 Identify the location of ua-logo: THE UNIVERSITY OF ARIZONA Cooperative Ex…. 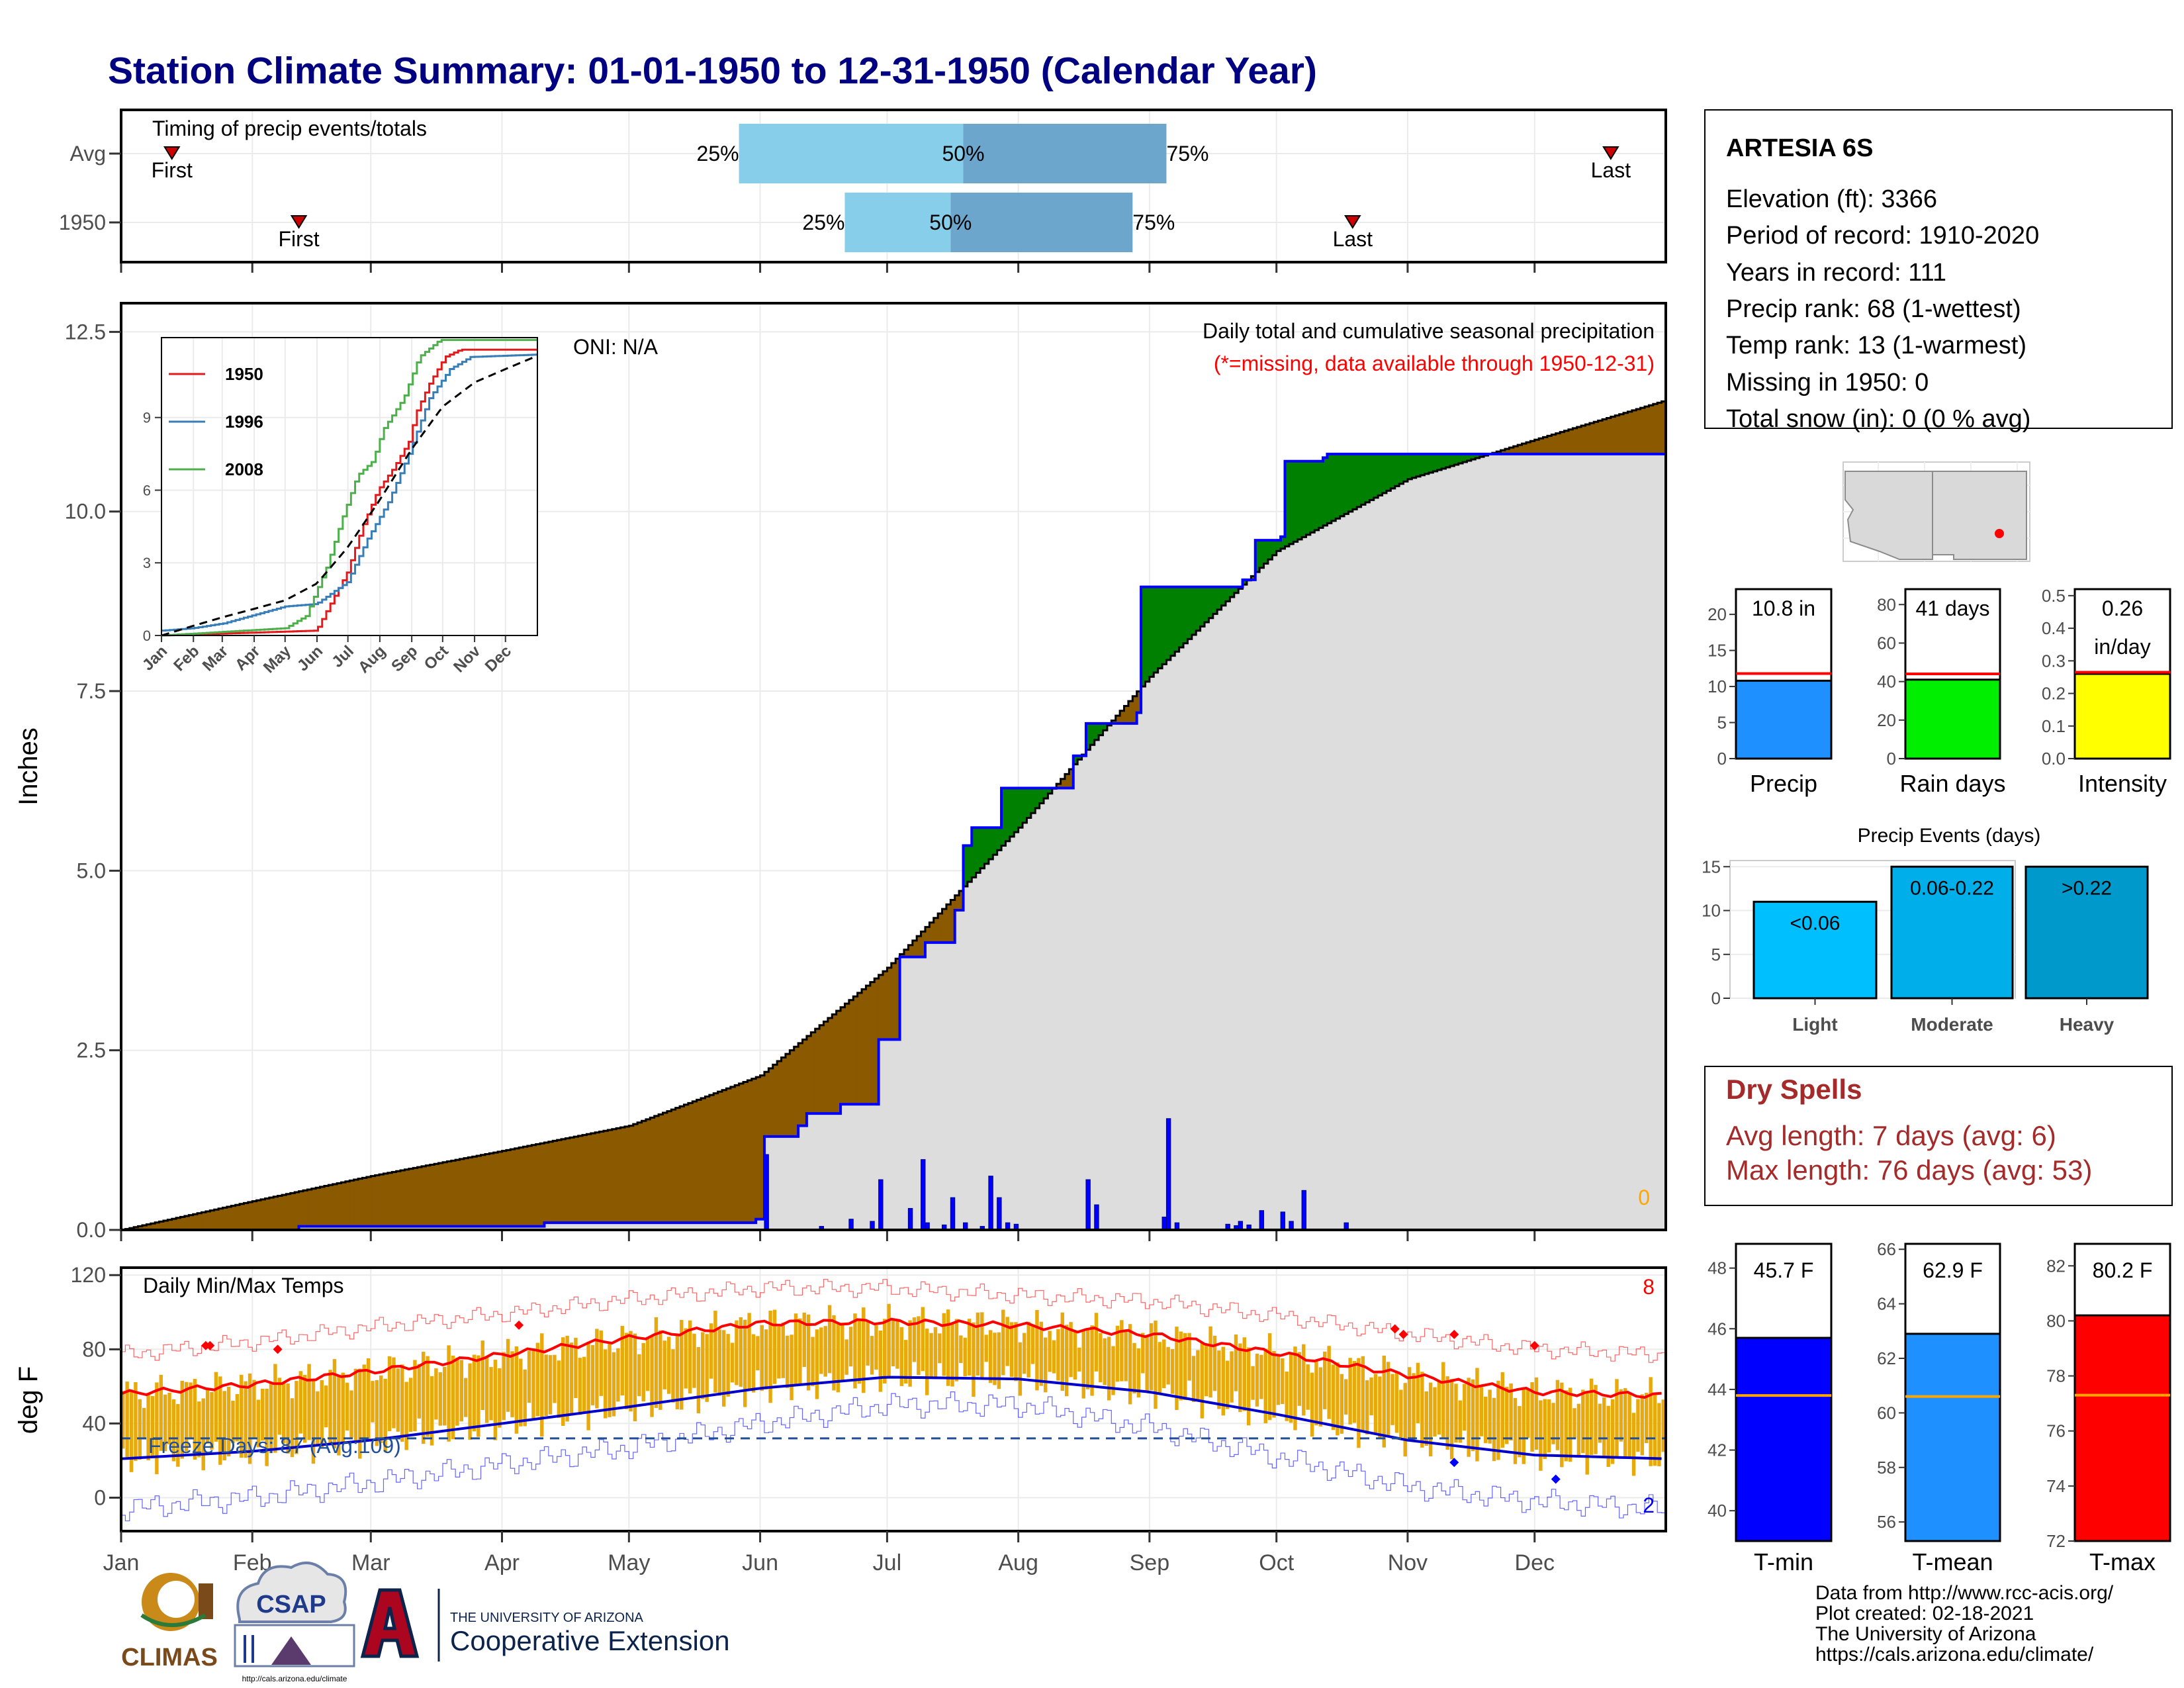
(545, 1625).